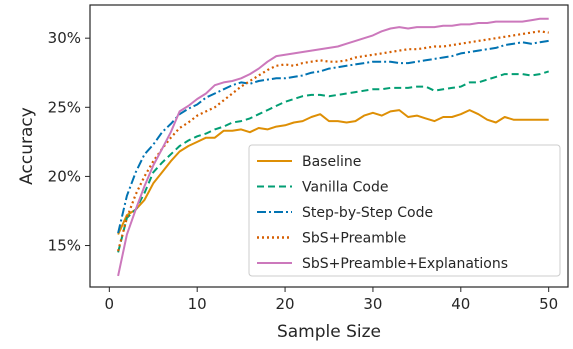 The height and width of the screenshot is (349, 573). Describe the element at coordinates (64, 176) in the screenshot. I see `y-tick-label: 20%` at that location.